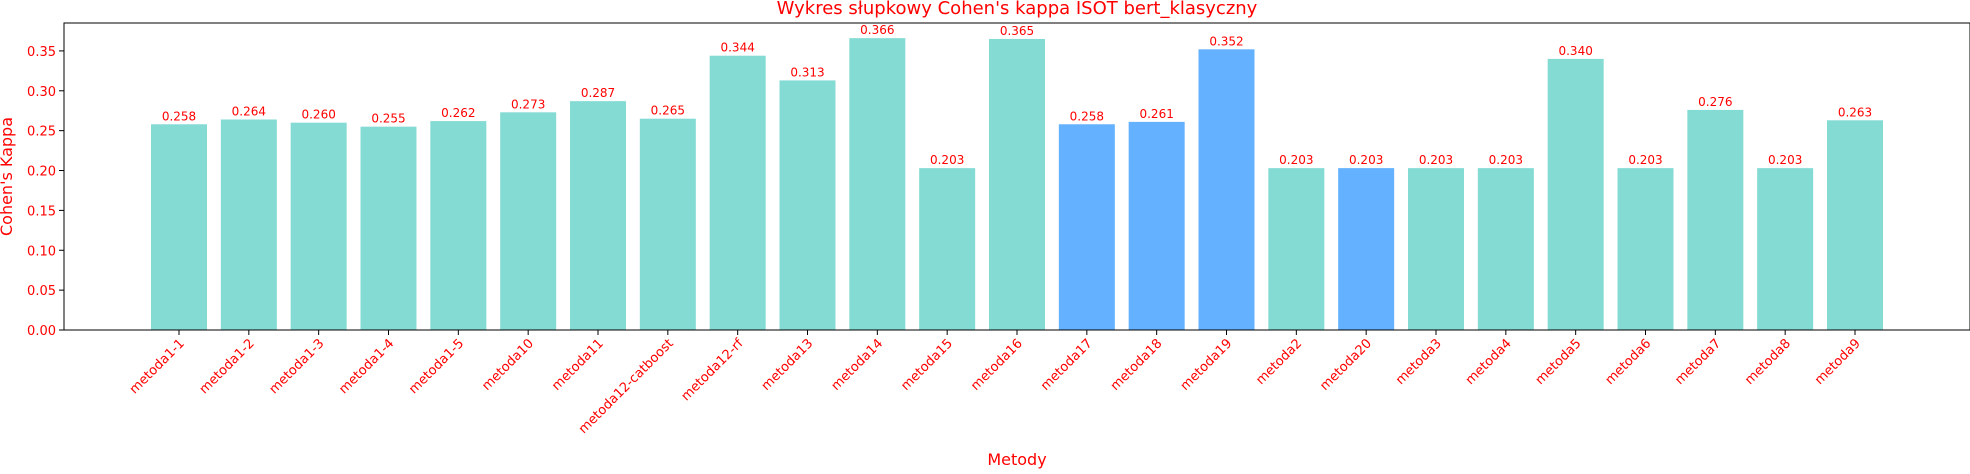 This screenshot has width=1970, height=474. Describe the element at coordinates (807, 72) in the screenshot. I see `bar-value-label: 0.313` at that location.